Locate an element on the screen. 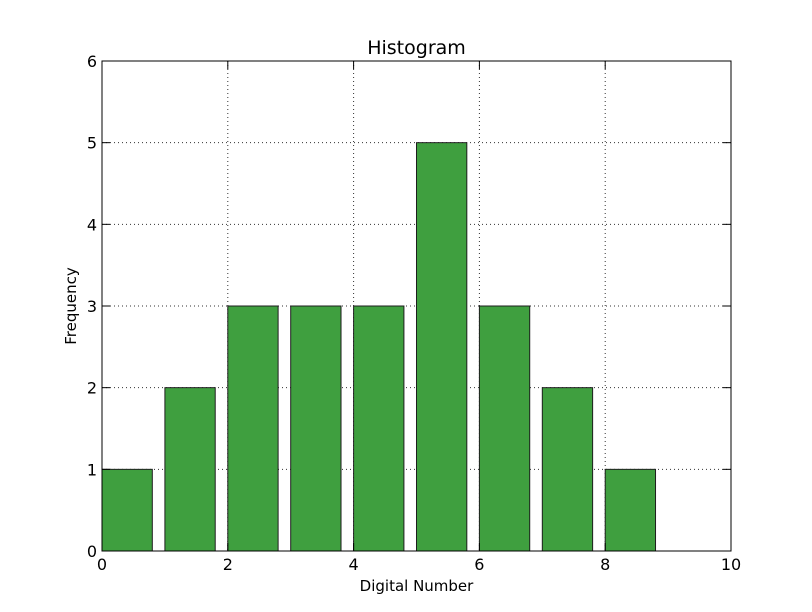 This screenshot has height=612, width=812. x-tick-label-3: 6 is located at coordinates (479, 564).